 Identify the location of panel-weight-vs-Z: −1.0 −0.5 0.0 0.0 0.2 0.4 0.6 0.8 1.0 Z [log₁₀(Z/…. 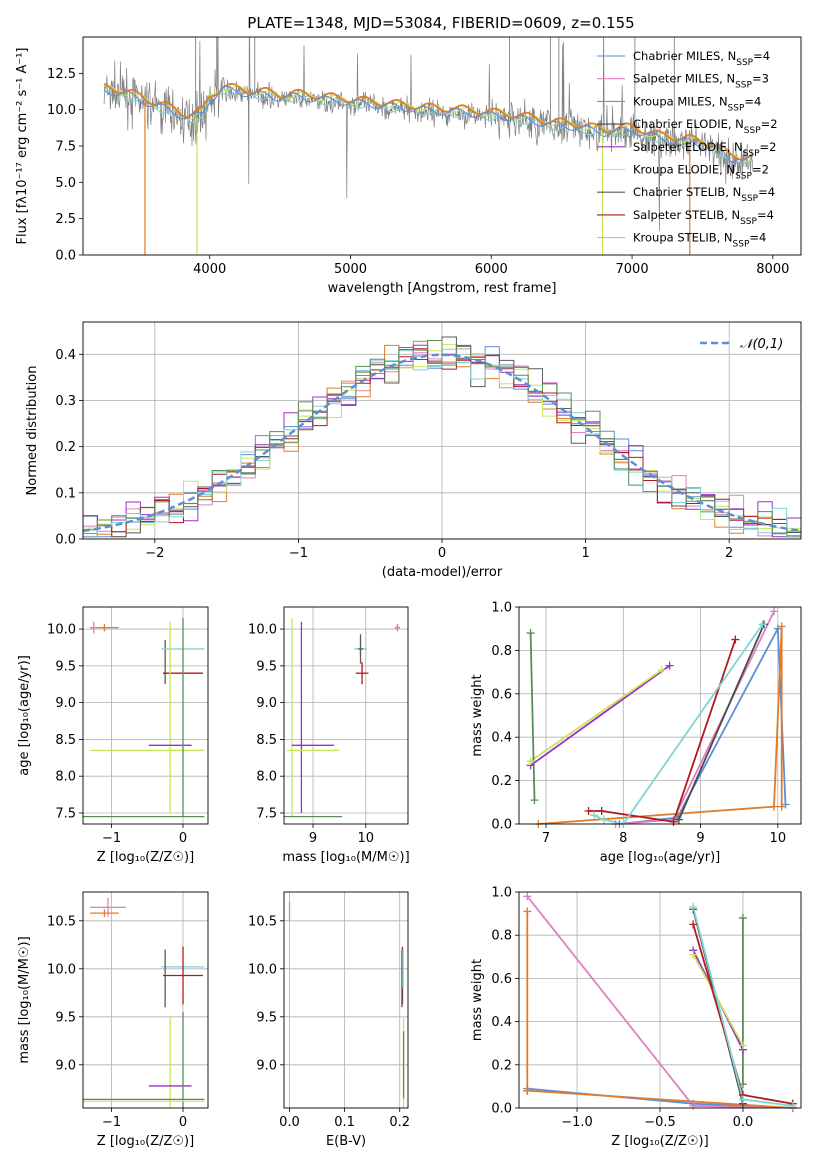
(636, 1017).